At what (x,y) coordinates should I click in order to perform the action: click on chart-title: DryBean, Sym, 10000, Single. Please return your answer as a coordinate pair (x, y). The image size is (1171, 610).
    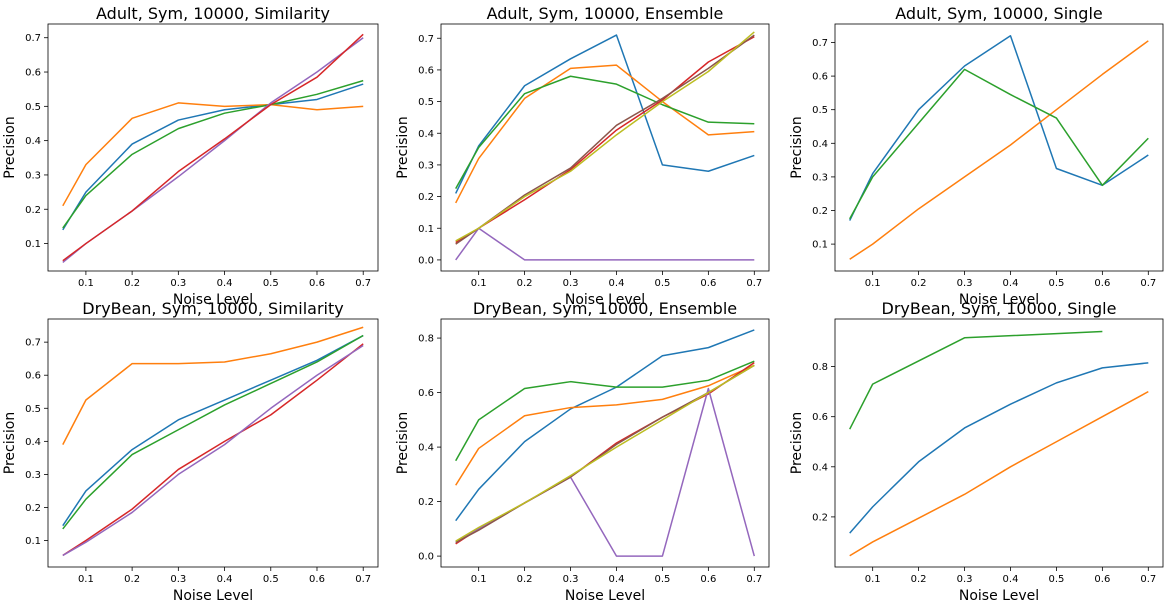
    Looking at the image, I should click on (999, 308).